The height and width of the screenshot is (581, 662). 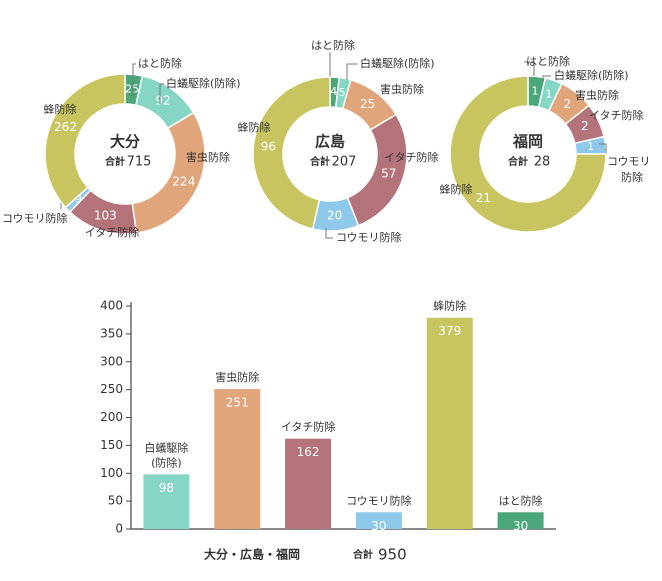 What do you see at coordinates (392, 555) in the screenshot?
I see `bar-chart-total-value: 950` at bounding box center [392, 555].